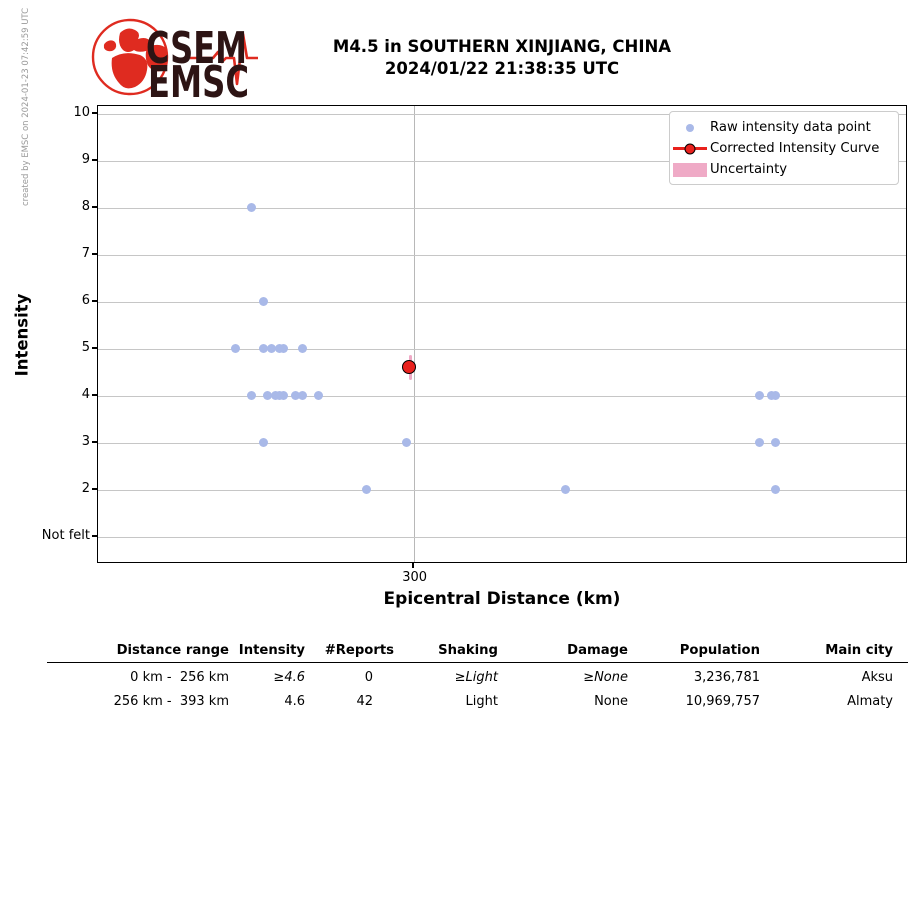 The height and width of the screenshot is (905, 915). What do you see at coordinates (85, 207) in the screenshot?
I see `y-tick-label: 8` at bounding box center [85, 207].